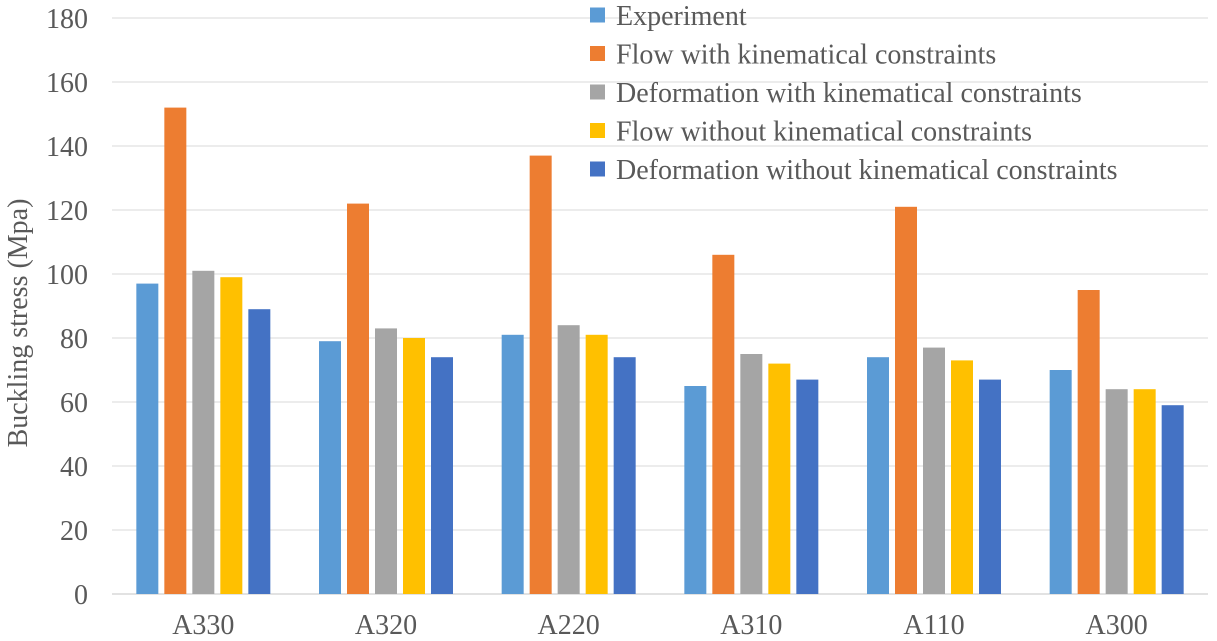 Image resolution: width=1217 pixels, height=641 pixels. I want to click on x-tick-label: A310, so click(751, 625).